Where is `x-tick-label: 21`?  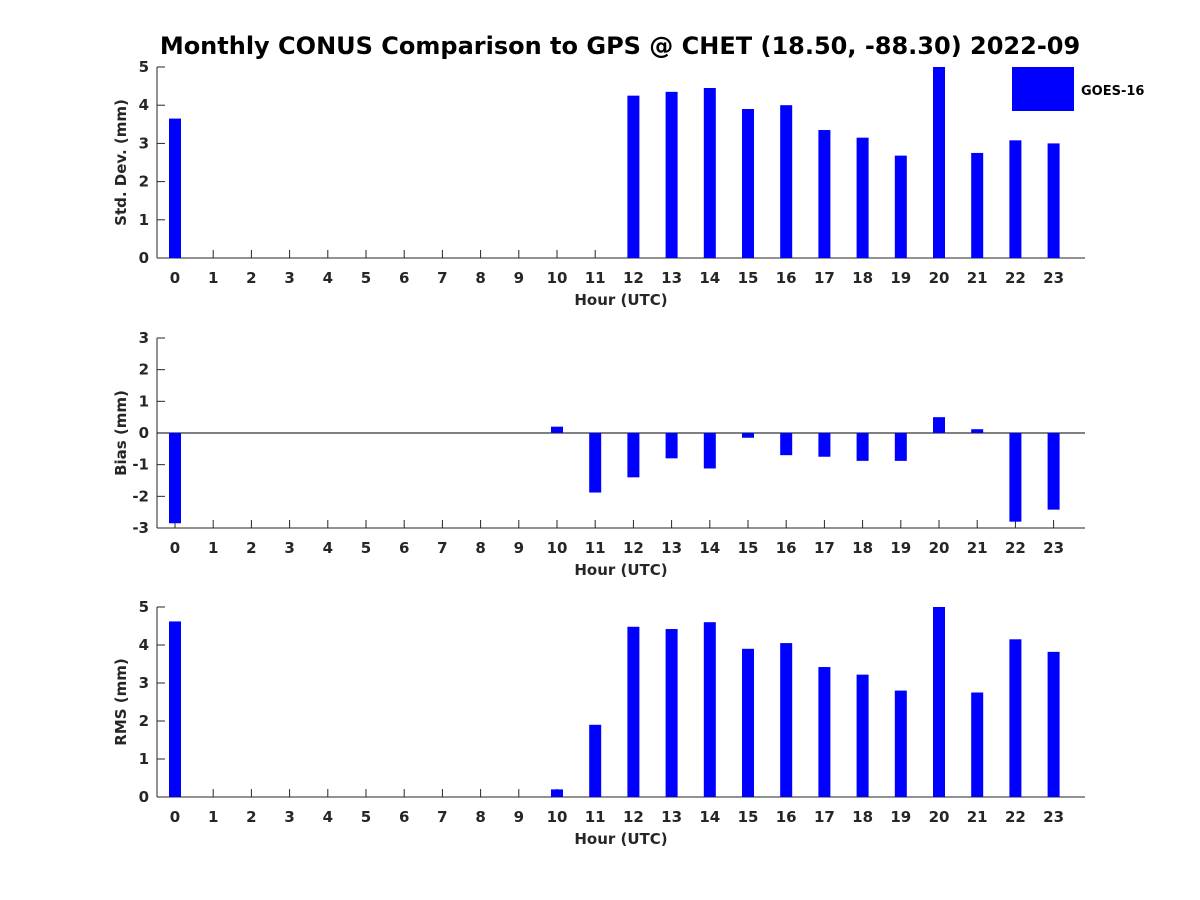 x-tick-label: 21 is located at coordinates (977, 817).